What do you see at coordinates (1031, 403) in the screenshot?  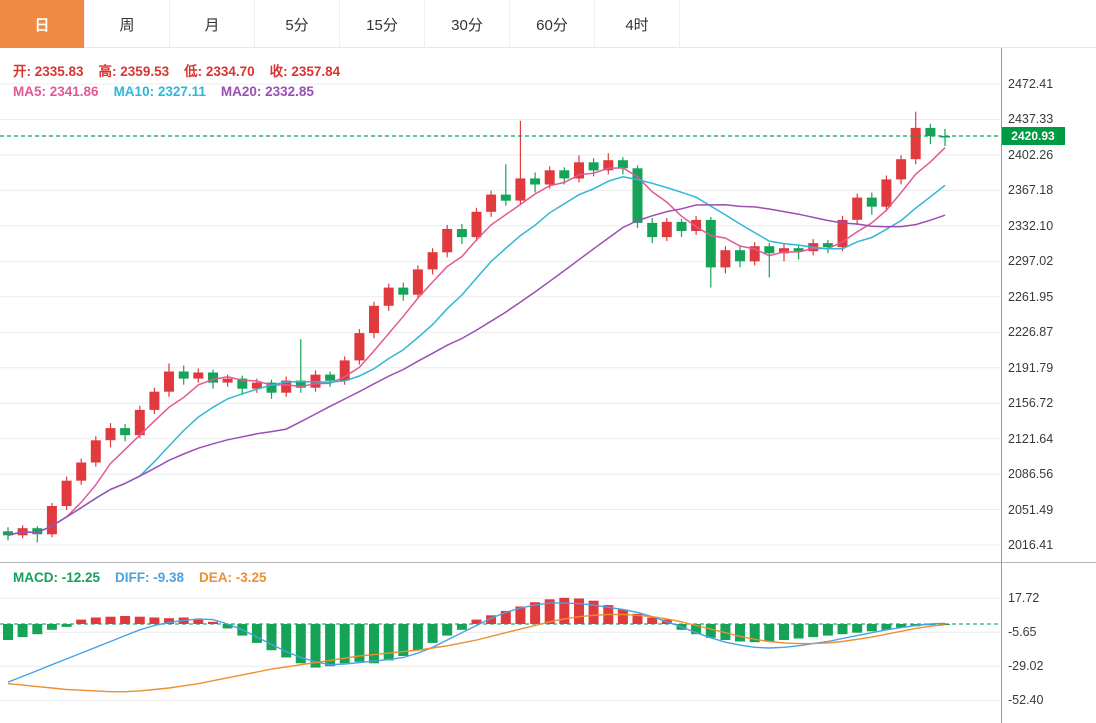 I see `price-axis-label: 2156.72` at bounding box center [1031, 403].